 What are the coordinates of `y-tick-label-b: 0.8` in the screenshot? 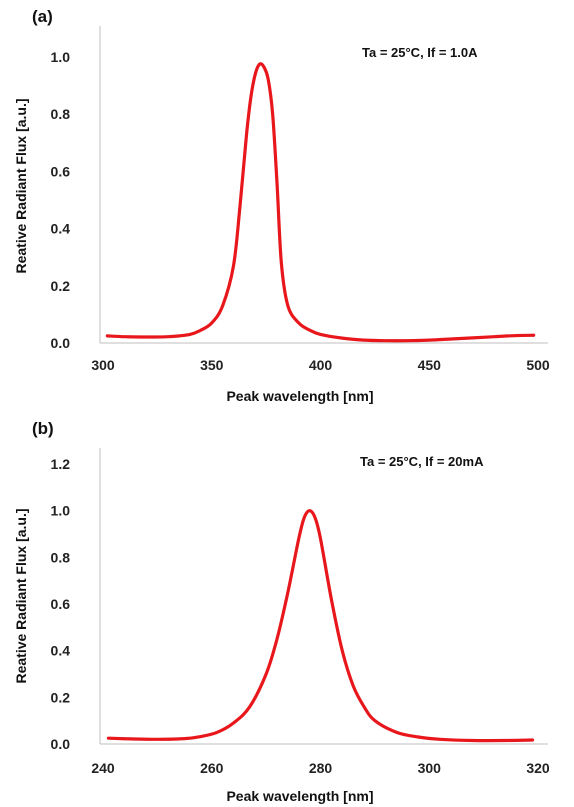 It's located at (61, 557).